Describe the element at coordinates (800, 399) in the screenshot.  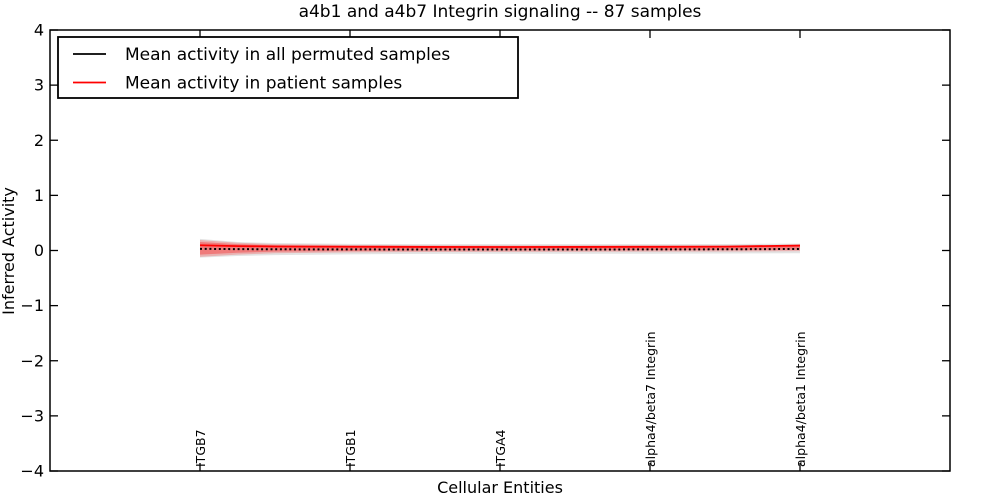
I see `x-tick-label: alpha4/beta1 Integrin` at that location.